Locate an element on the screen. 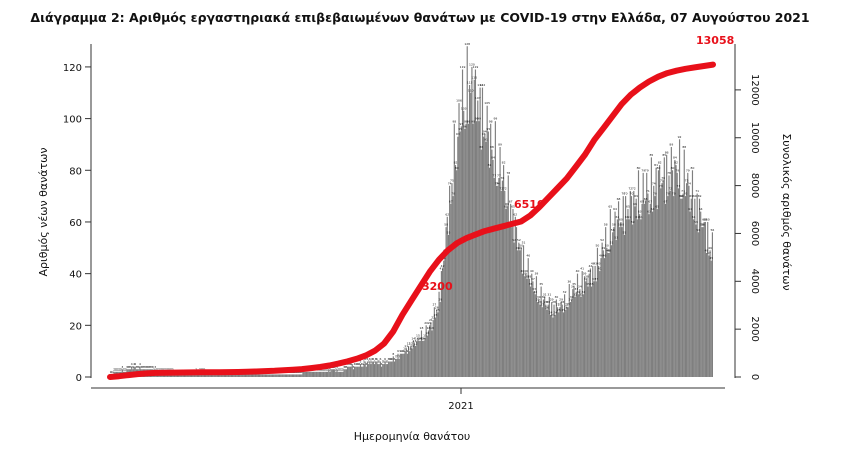 The image size is (847, 450). daily-bar-label: 64 is located at coordinates (690, 209).